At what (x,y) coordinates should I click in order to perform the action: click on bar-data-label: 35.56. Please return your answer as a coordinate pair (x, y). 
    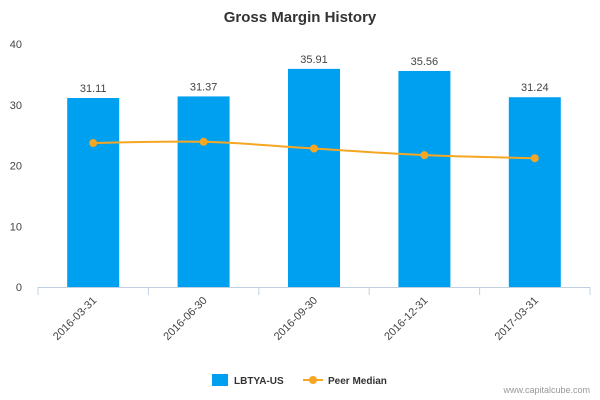
    Looking at the image, I should click on (425, 62).